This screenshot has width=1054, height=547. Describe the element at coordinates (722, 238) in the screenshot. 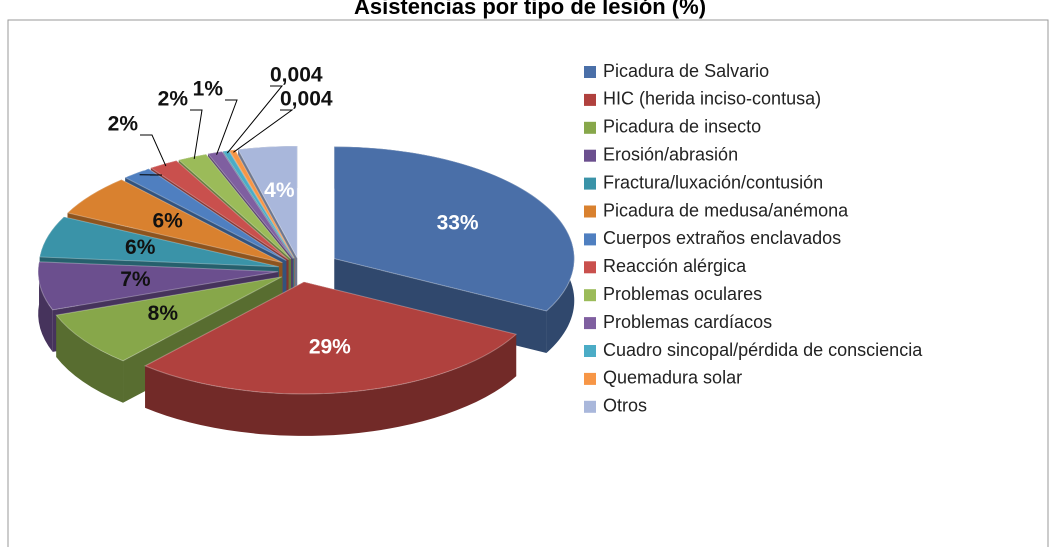

I see `legend-label: Cuerpos extraños enclavados` at that location.